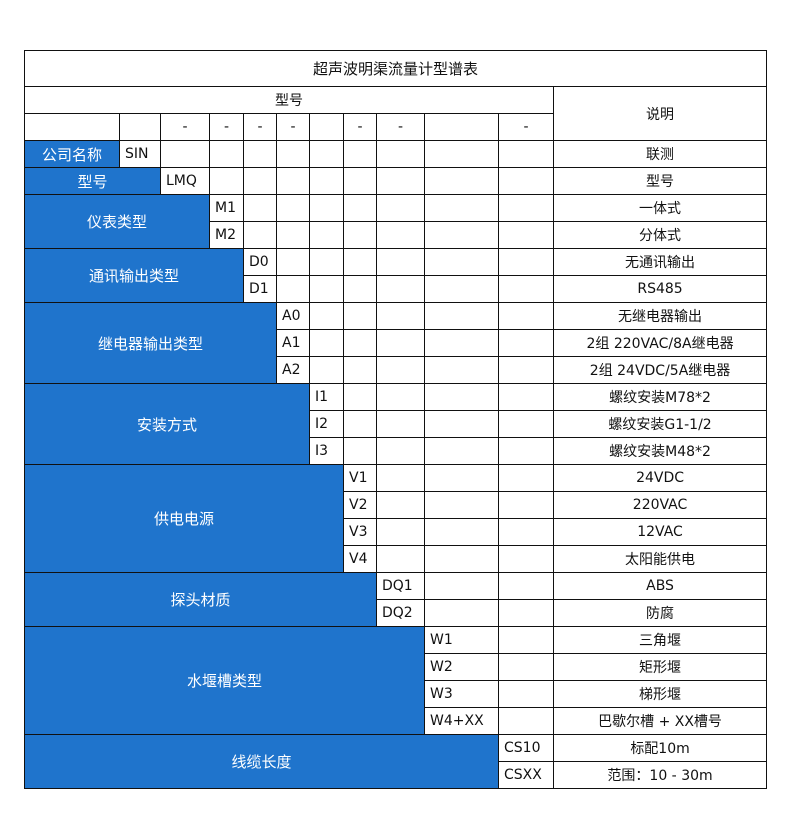 Image resolution: width=790 pixels, height=839 pixels. Describe the element at coordinates (660, 424) in the screenshot. I see `option-description: 螺纹安装G1-1/2` at that location.